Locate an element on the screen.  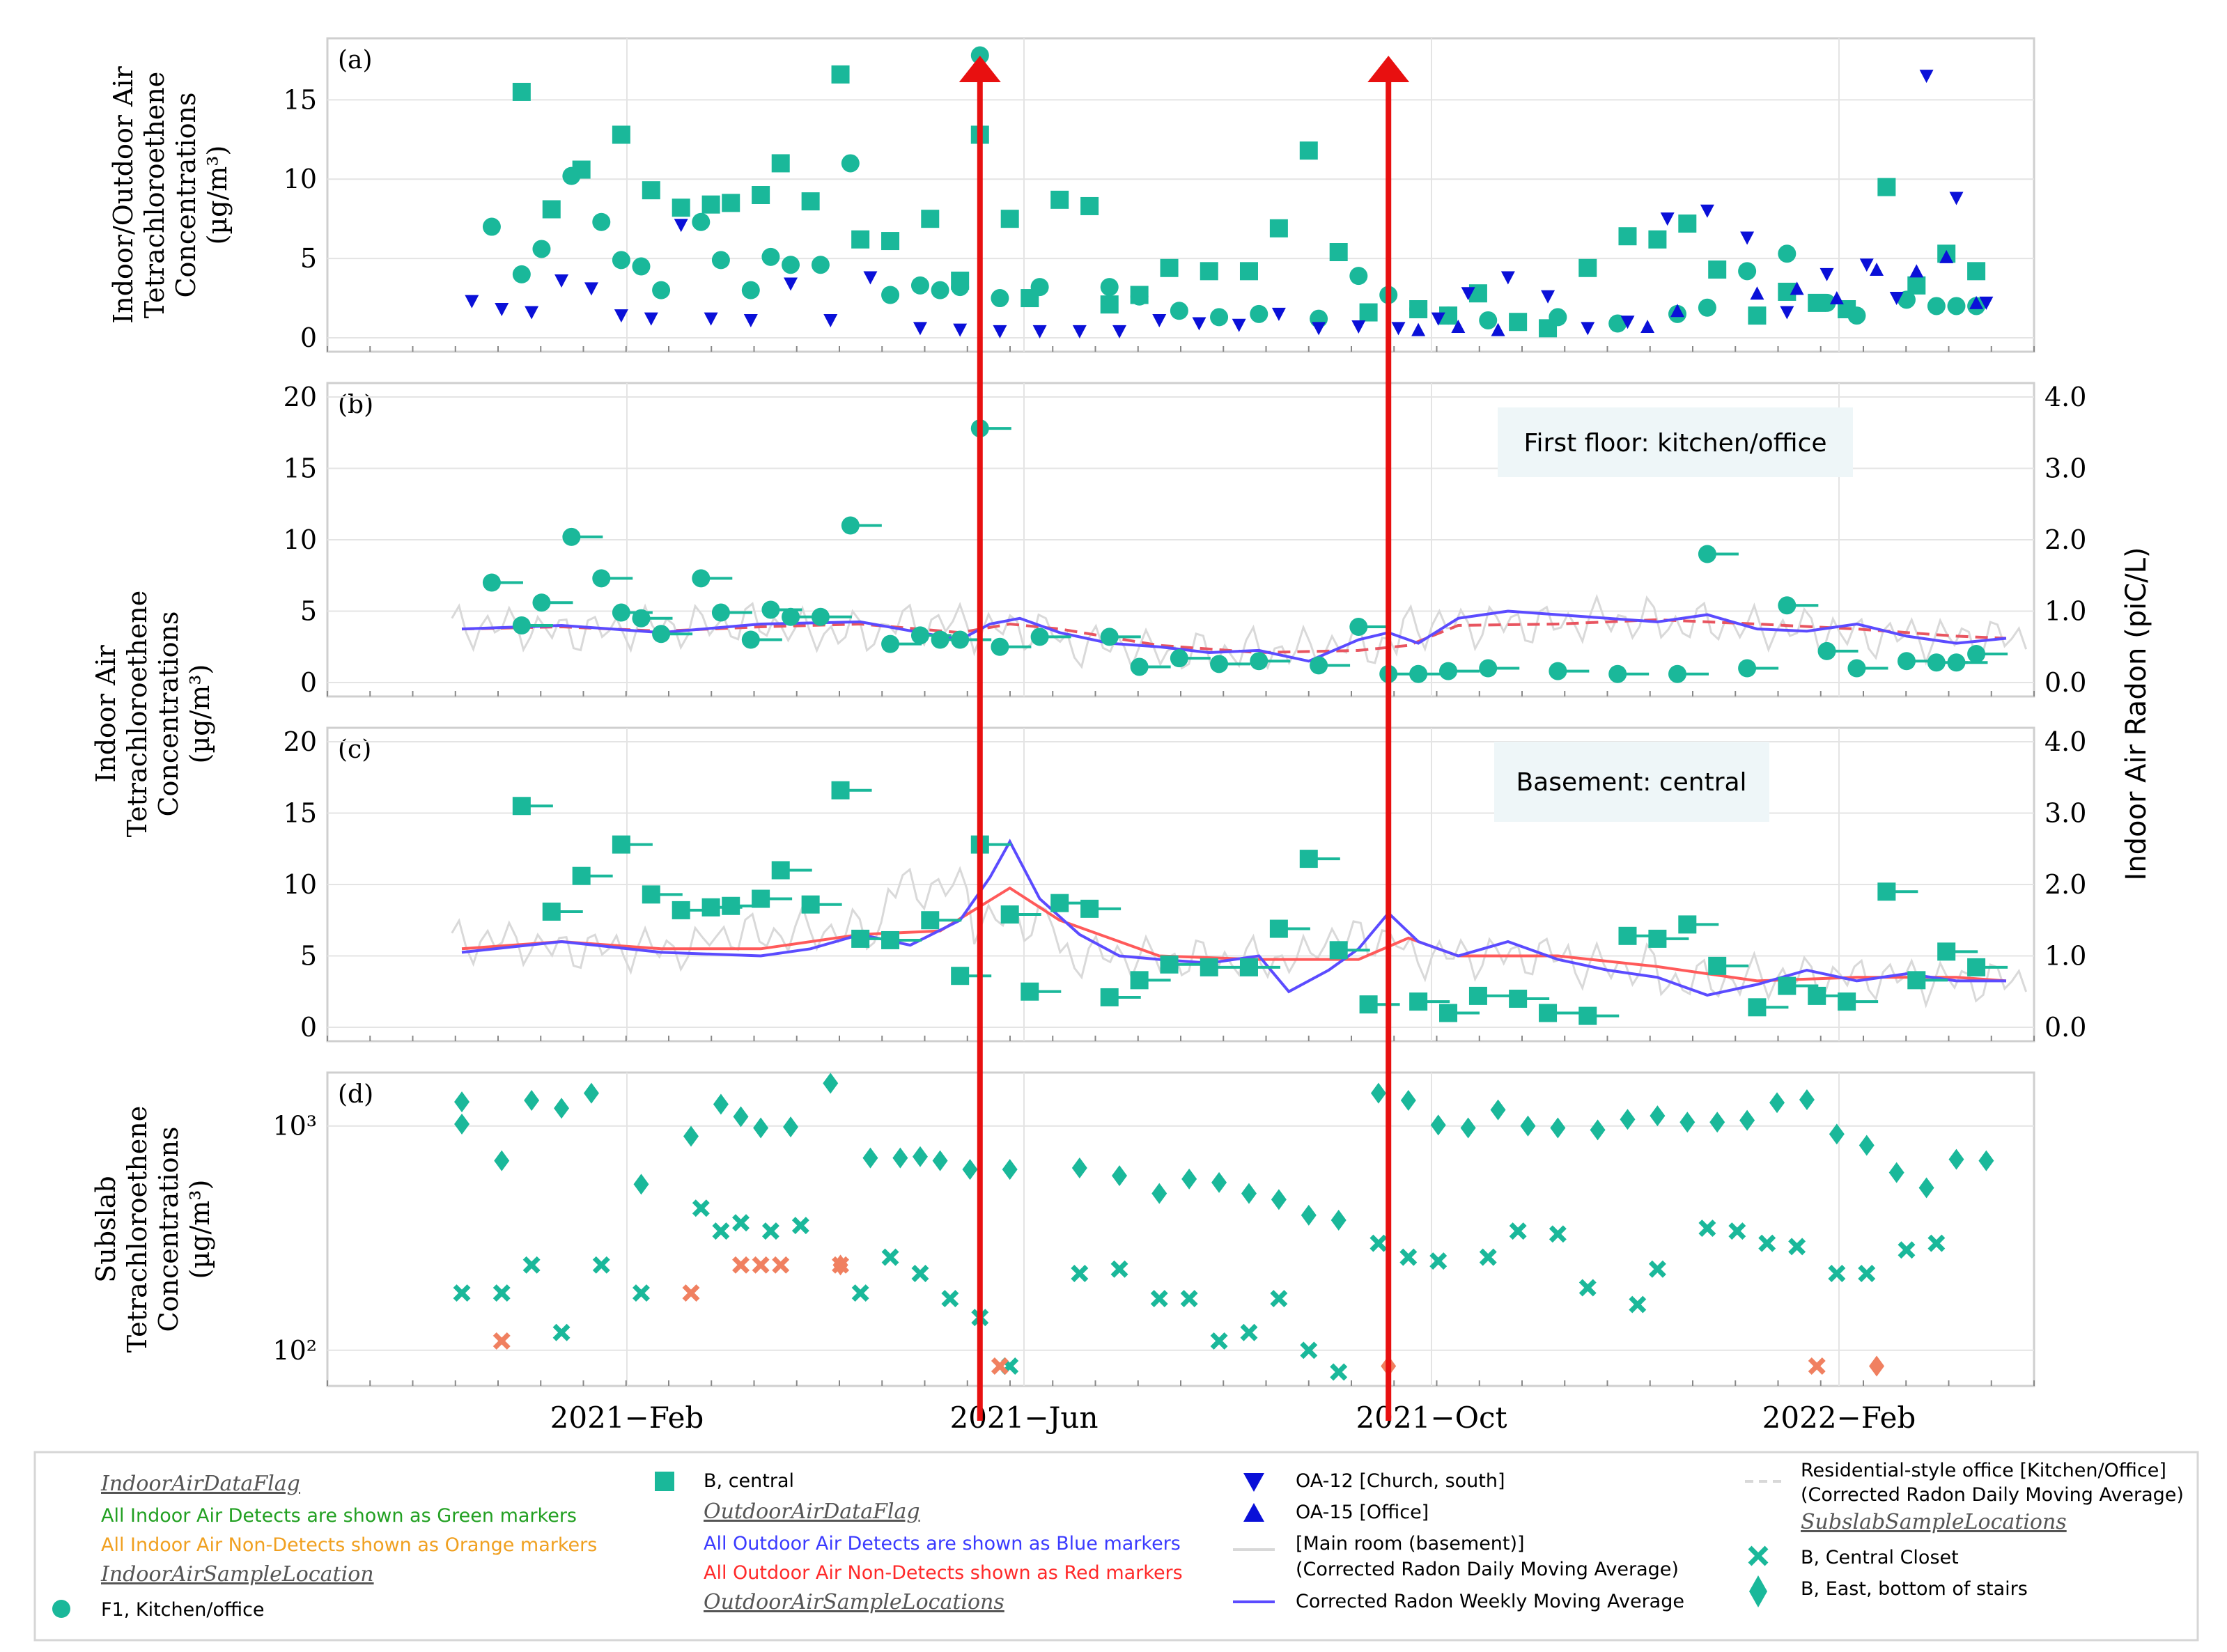
panel-c-y2ticks: 0.0 1.0 2.0 3.0 4.0 is located at coordinates (2065, 884).